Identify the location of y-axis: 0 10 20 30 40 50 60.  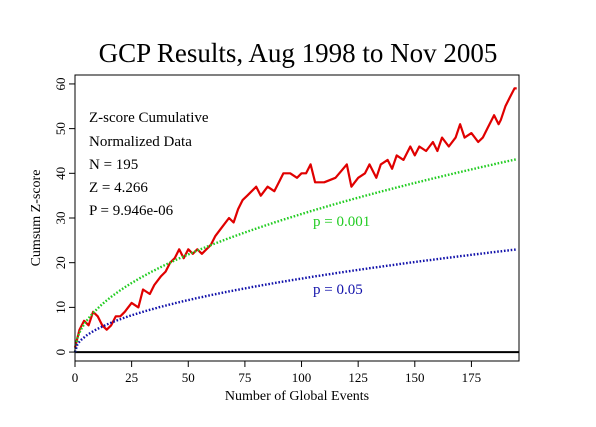
(64, 216).